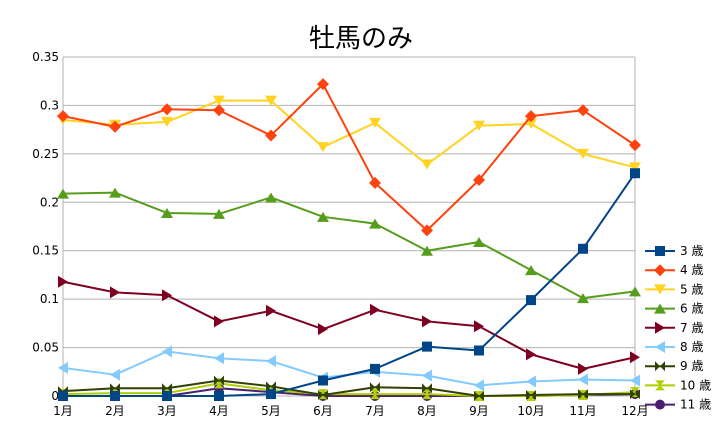 Image resolution: width=723 pixels, height=446 pixels. I want to click on legend-item: 5 歳, so click(674, 289).